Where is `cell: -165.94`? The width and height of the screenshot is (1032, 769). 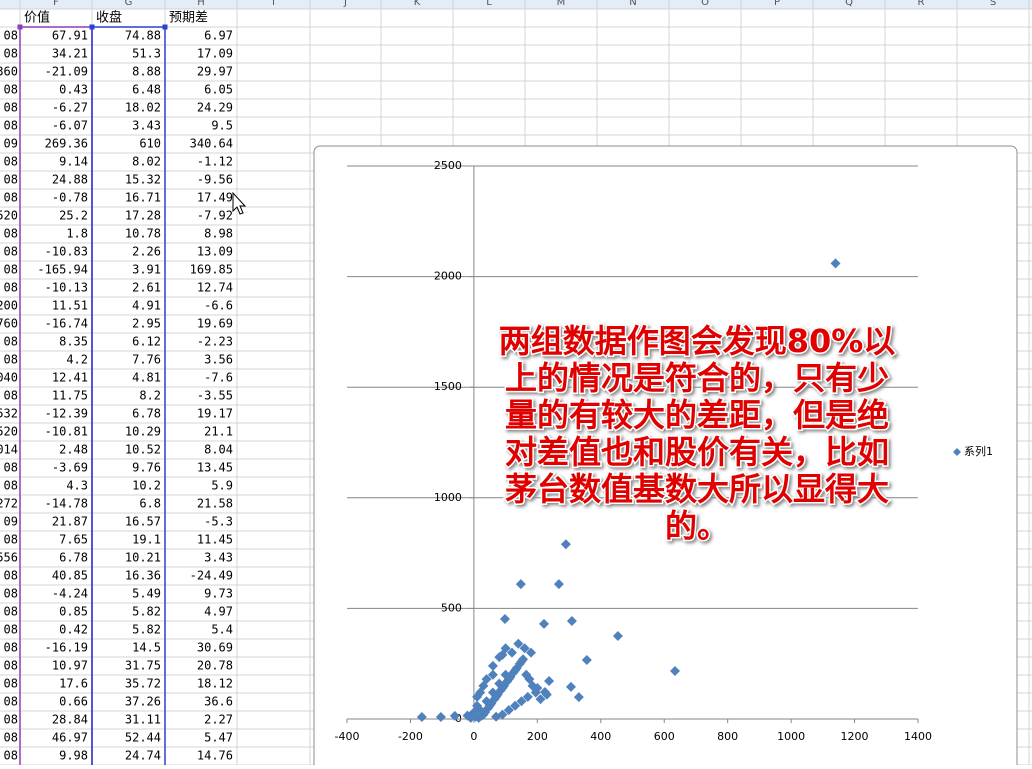 cell: -165.94 is located at coordinates (62, 270).